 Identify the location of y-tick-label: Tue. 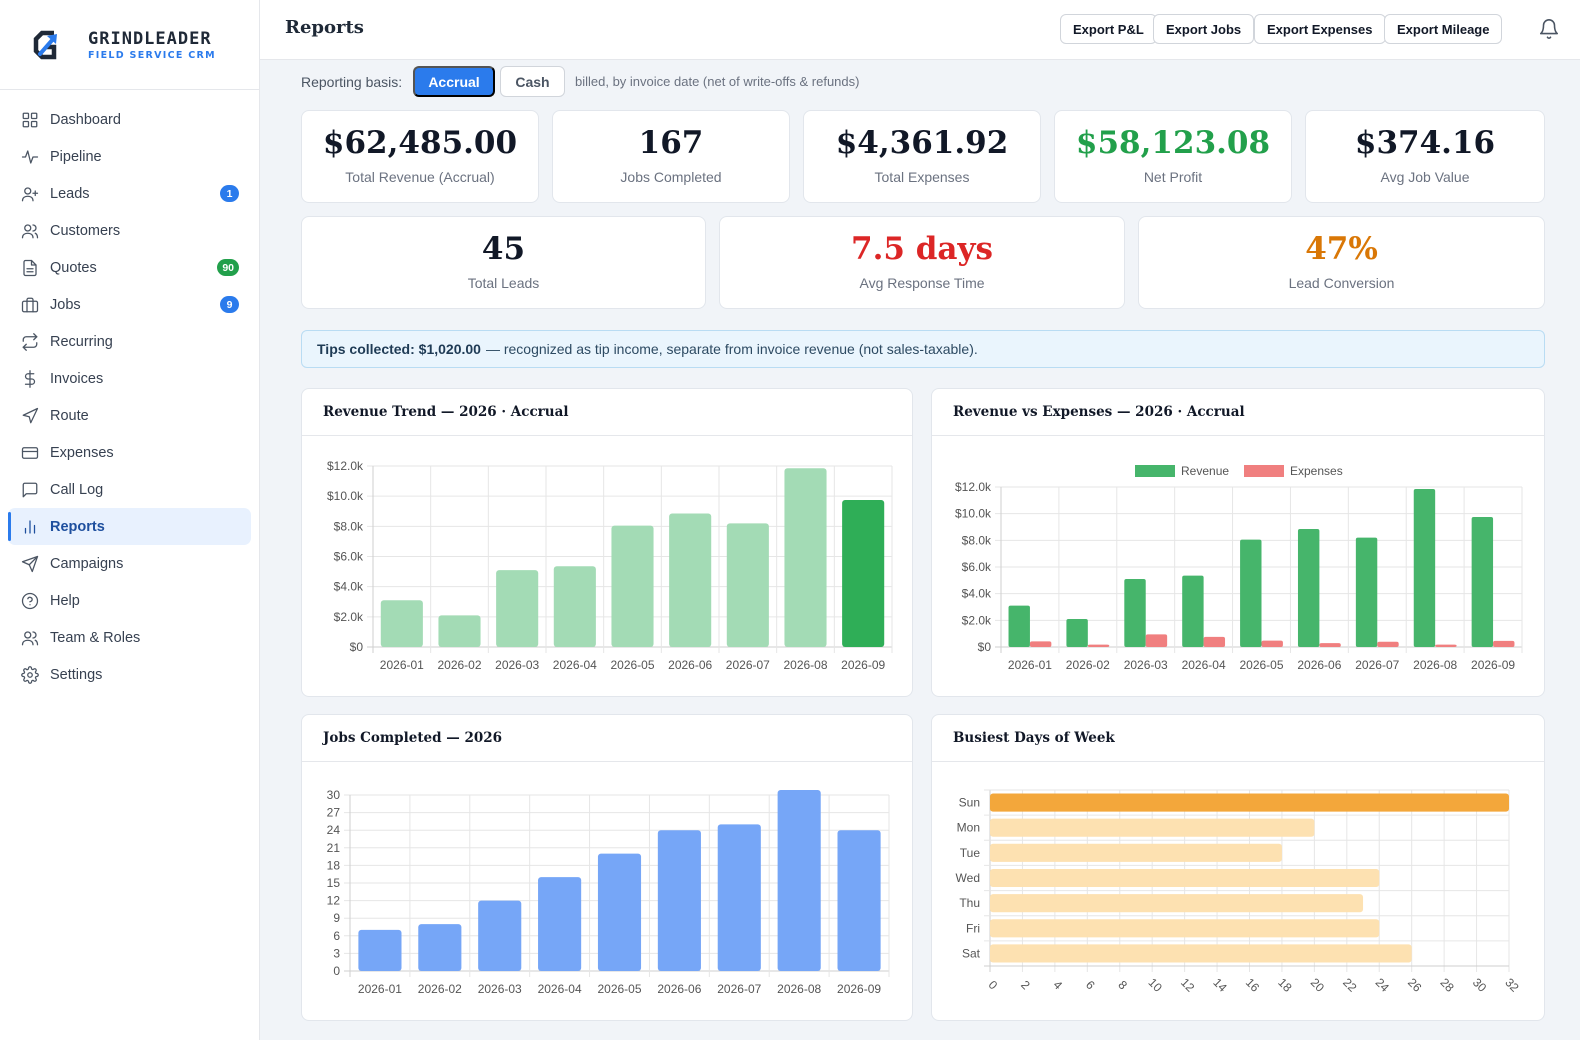
(970, 853).